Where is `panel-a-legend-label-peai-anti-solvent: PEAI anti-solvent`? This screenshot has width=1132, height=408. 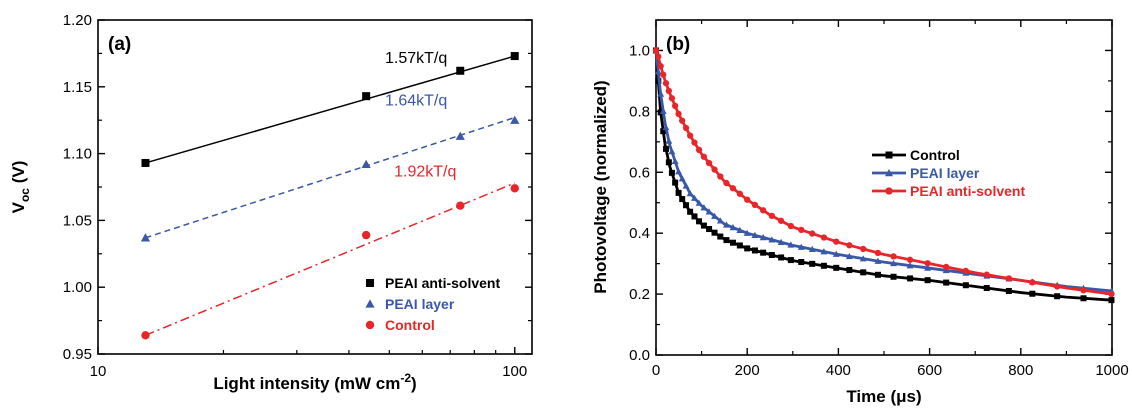 panel-a-legend-label-peai-anti-solvent: PEAI anti-solvent is located at coordinates (442, 283).